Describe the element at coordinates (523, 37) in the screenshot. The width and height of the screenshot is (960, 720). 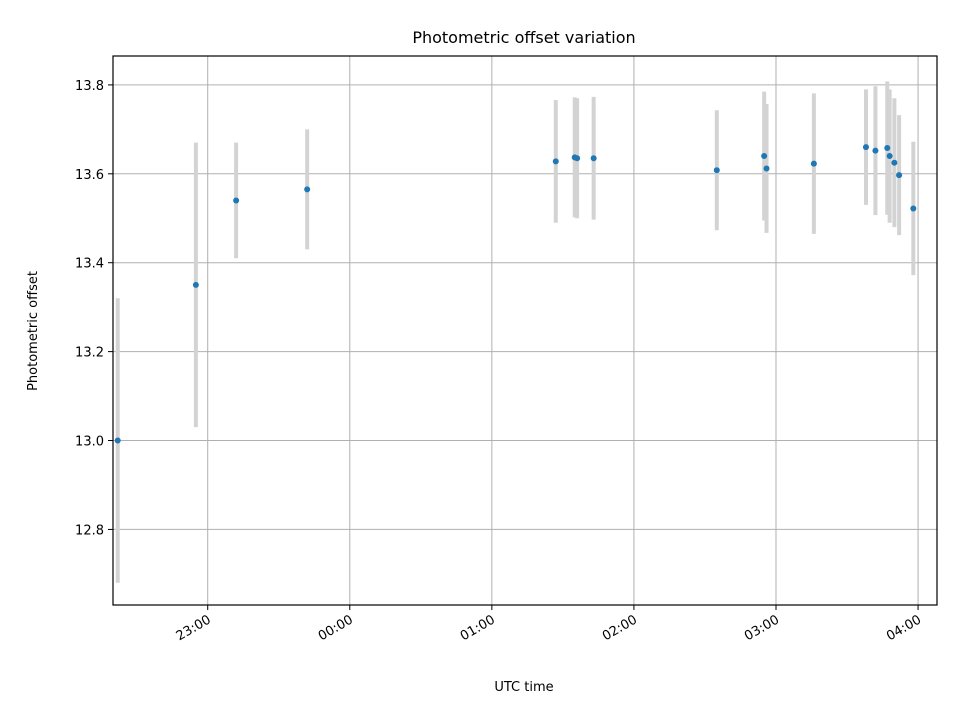
I see `chart-title: Photometric offset variation` at that location.